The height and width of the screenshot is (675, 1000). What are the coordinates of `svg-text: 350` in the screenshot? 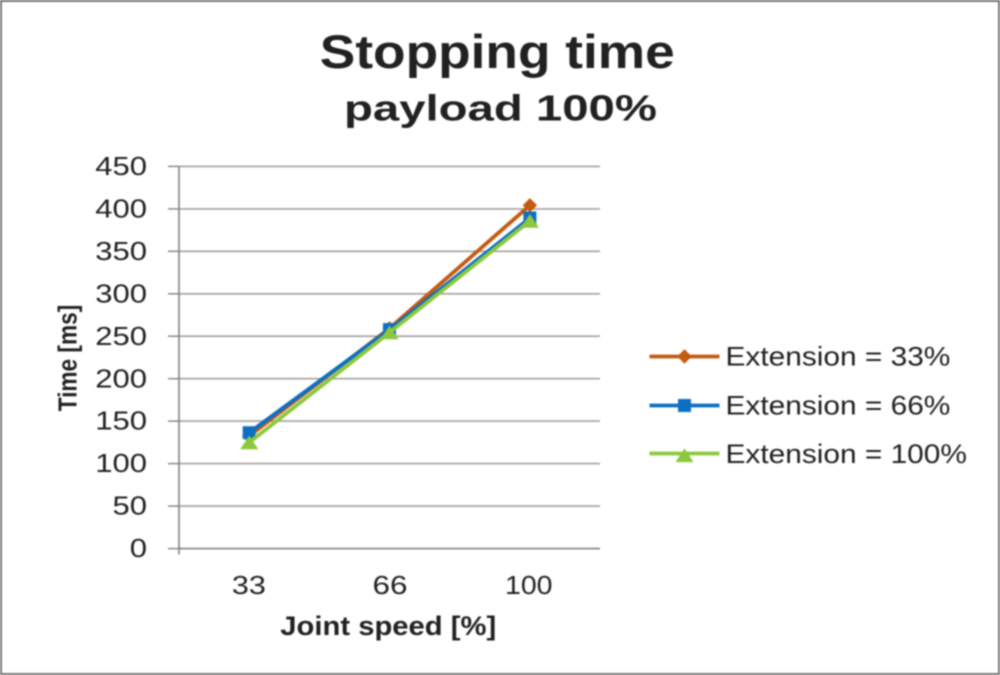 It's located at (121, 251).